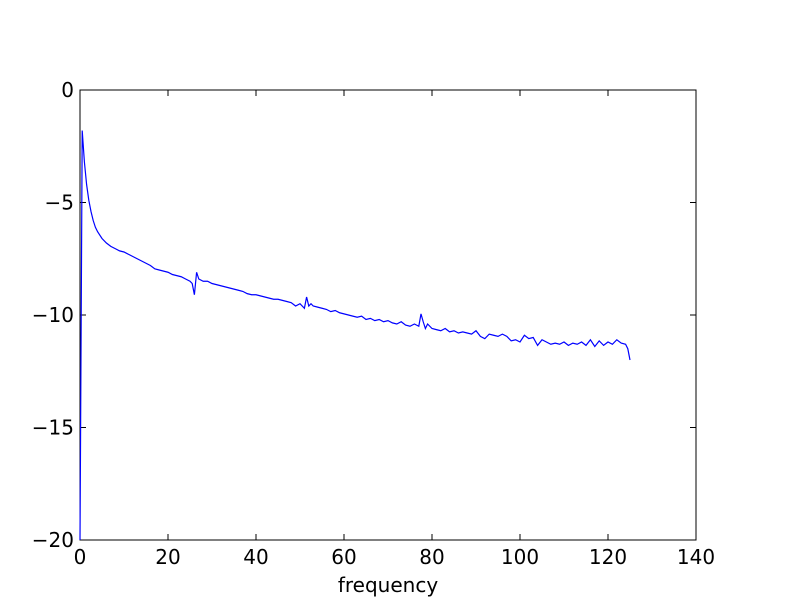  I want to click on x-tick-label: 140, so click(696, 557).